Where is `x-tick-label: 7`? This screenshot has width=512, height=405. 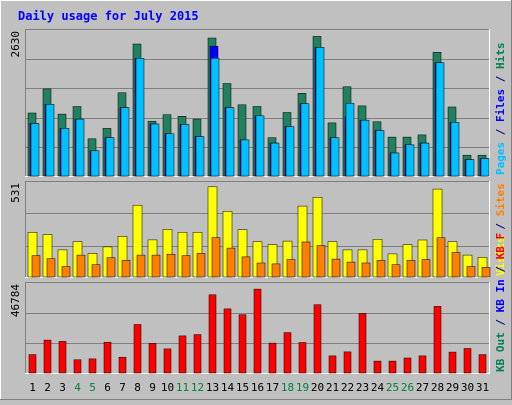
x-tick-label: 7 is located at coordinates (122, 387).